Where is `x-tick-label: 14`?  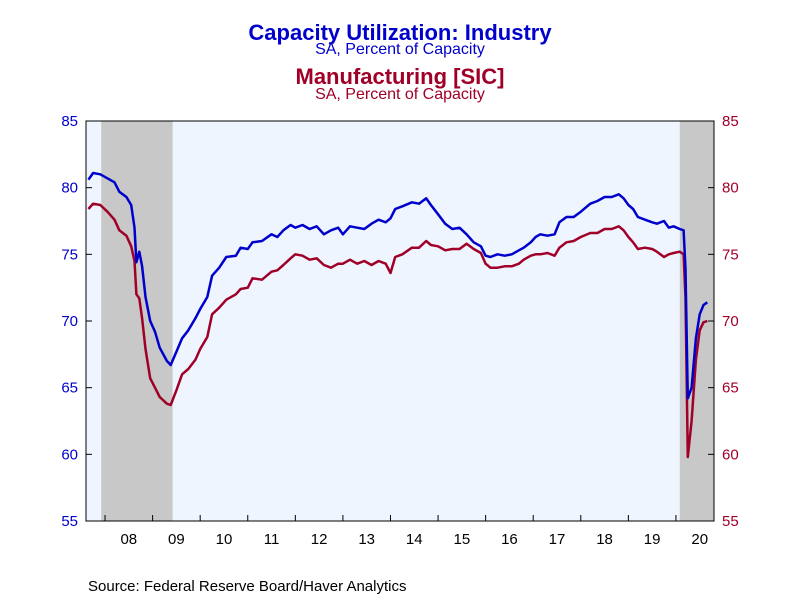 x-tick-label: 14 is located at coordinates (414, 539).